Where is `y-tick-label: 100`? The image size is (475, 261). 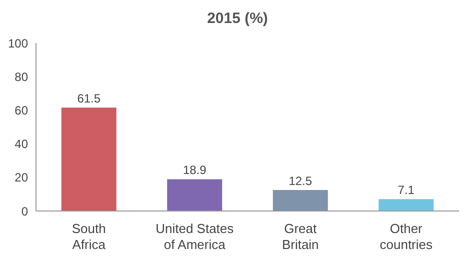 y-tick-label: 100 is located at coordinates (18, 43).